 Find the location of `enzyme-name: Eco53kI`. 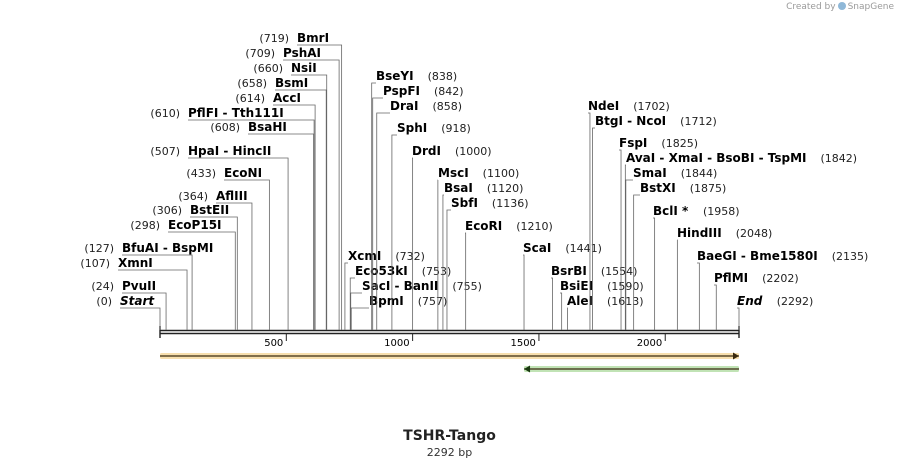

enzyme-name: Eco53kI is located at coordinates (381, 271).